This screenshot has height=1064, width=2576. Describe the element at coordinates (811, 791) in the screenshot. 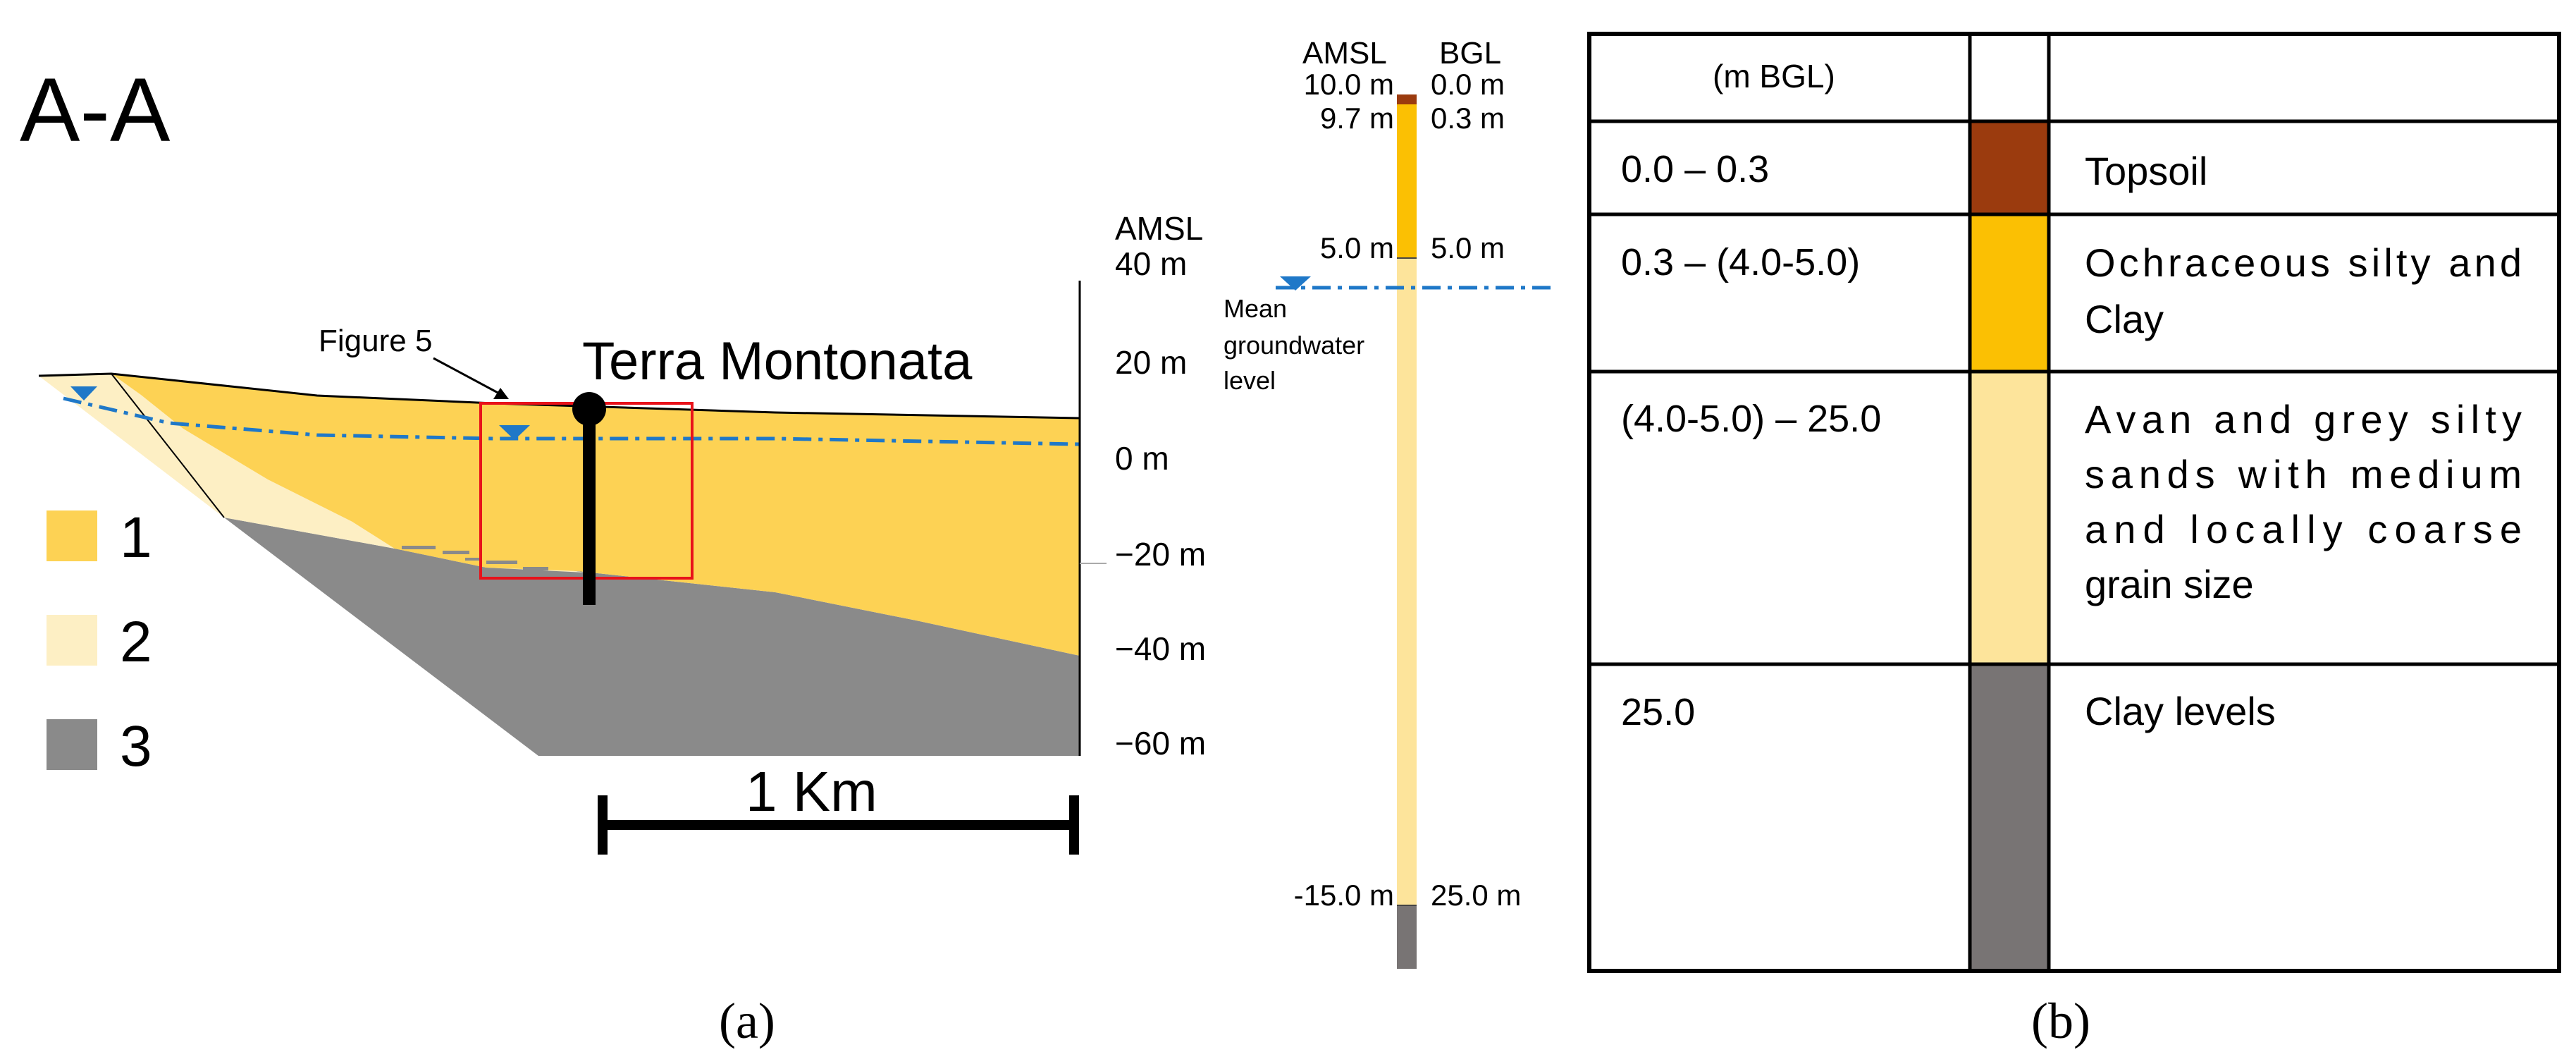

I see `scale-bar-label: 1 Km` at that location.